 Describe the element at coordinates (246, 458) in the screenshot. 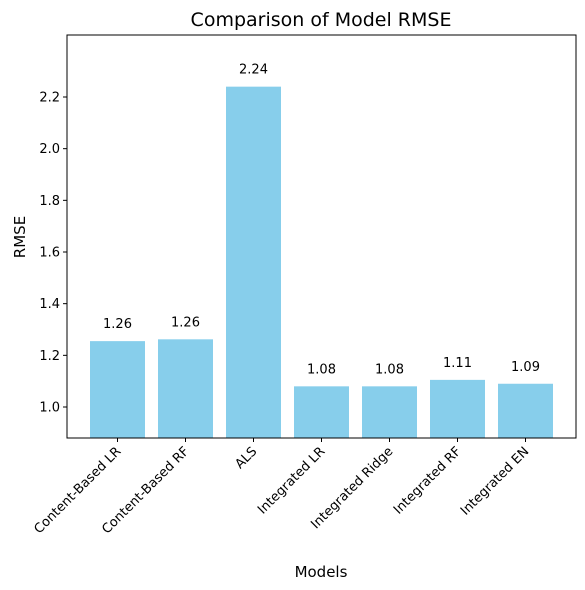

I see `x-tick-label: ALS` at that location.